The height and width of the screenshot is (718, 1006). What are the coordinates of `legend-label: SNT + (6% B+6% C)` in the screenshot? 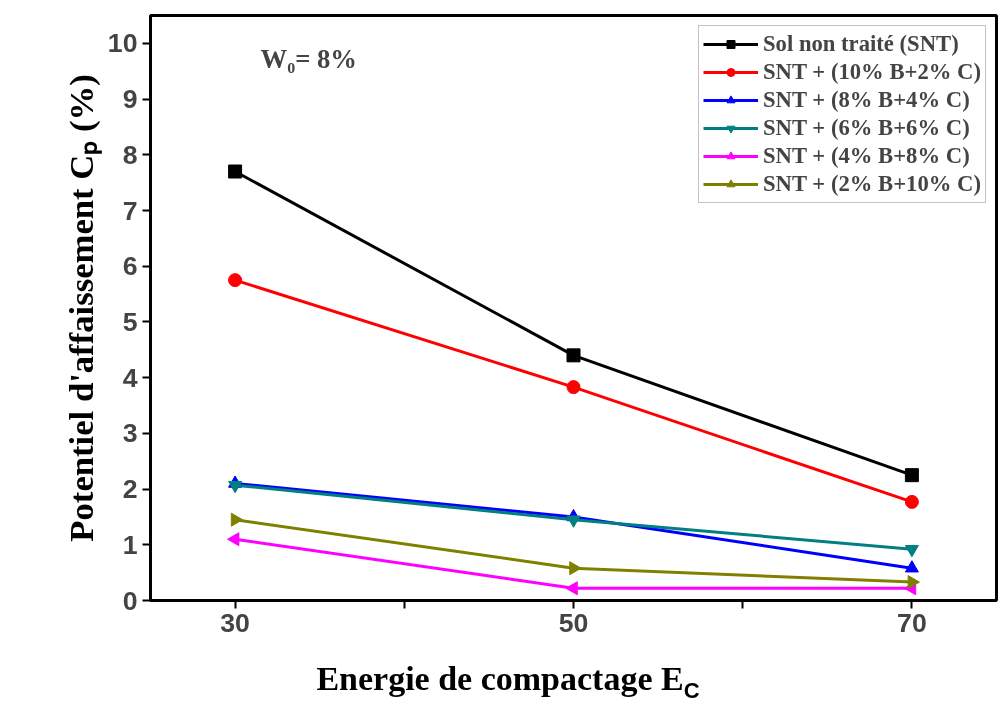 It's located at (866, 128).